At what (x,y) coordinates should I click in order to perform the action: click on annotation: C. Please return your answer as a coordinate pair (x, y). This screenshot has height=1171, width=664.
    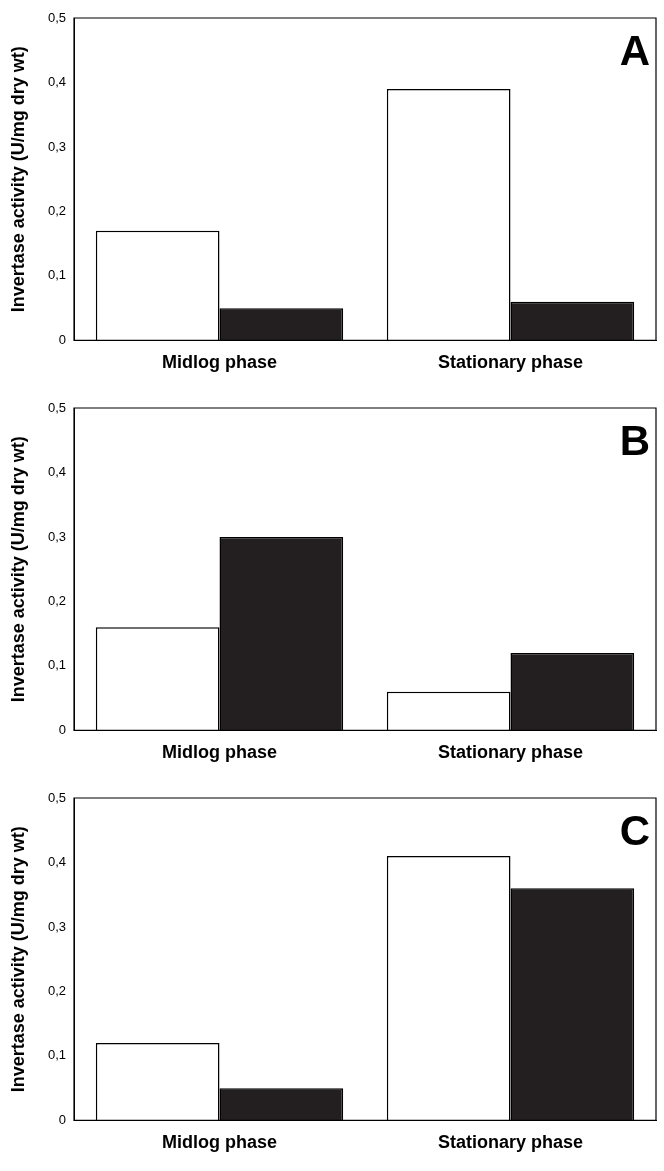
    Looking at the image, I should click on (634, 830).